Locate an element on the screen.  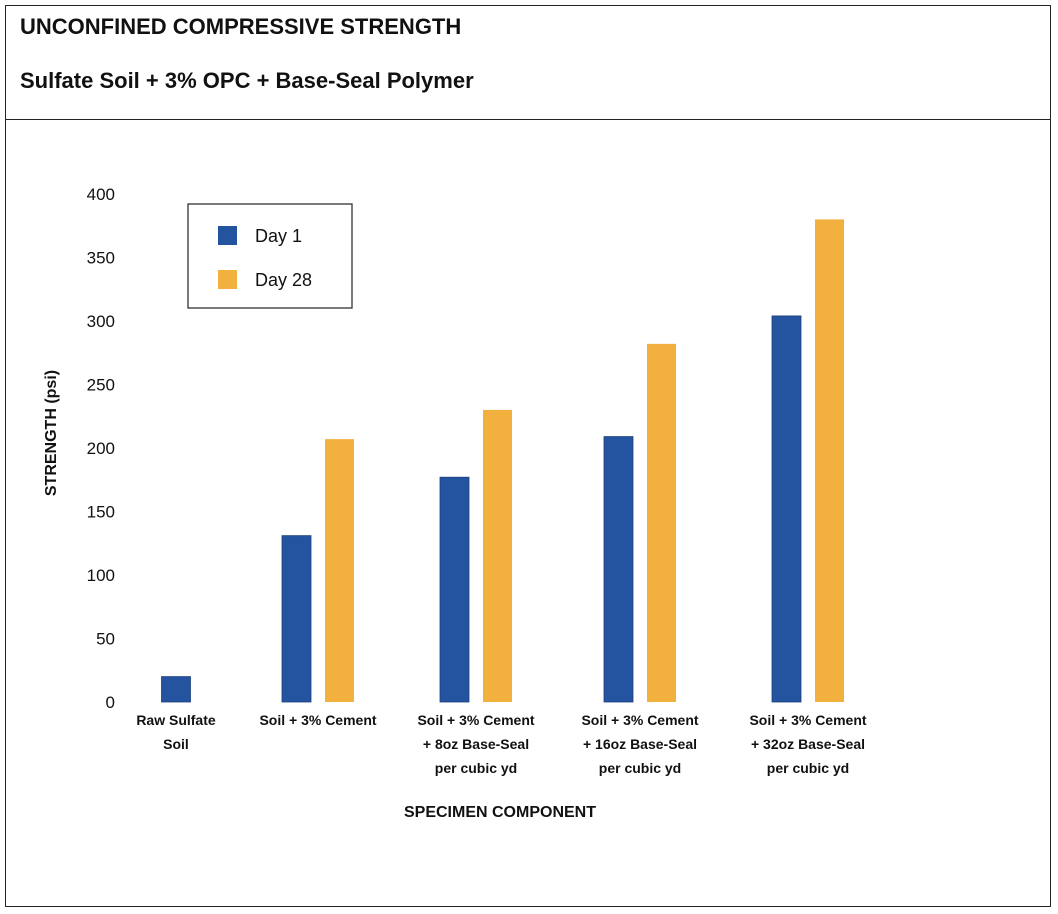
y-tick-label-350: 350 is located at coordinates (101, 258).